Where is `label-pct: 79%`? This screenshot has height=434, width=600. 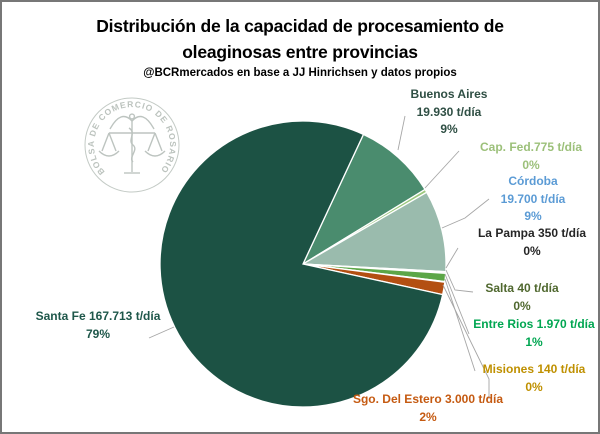
label-pct: 79% is located at coordinates (98, 333).